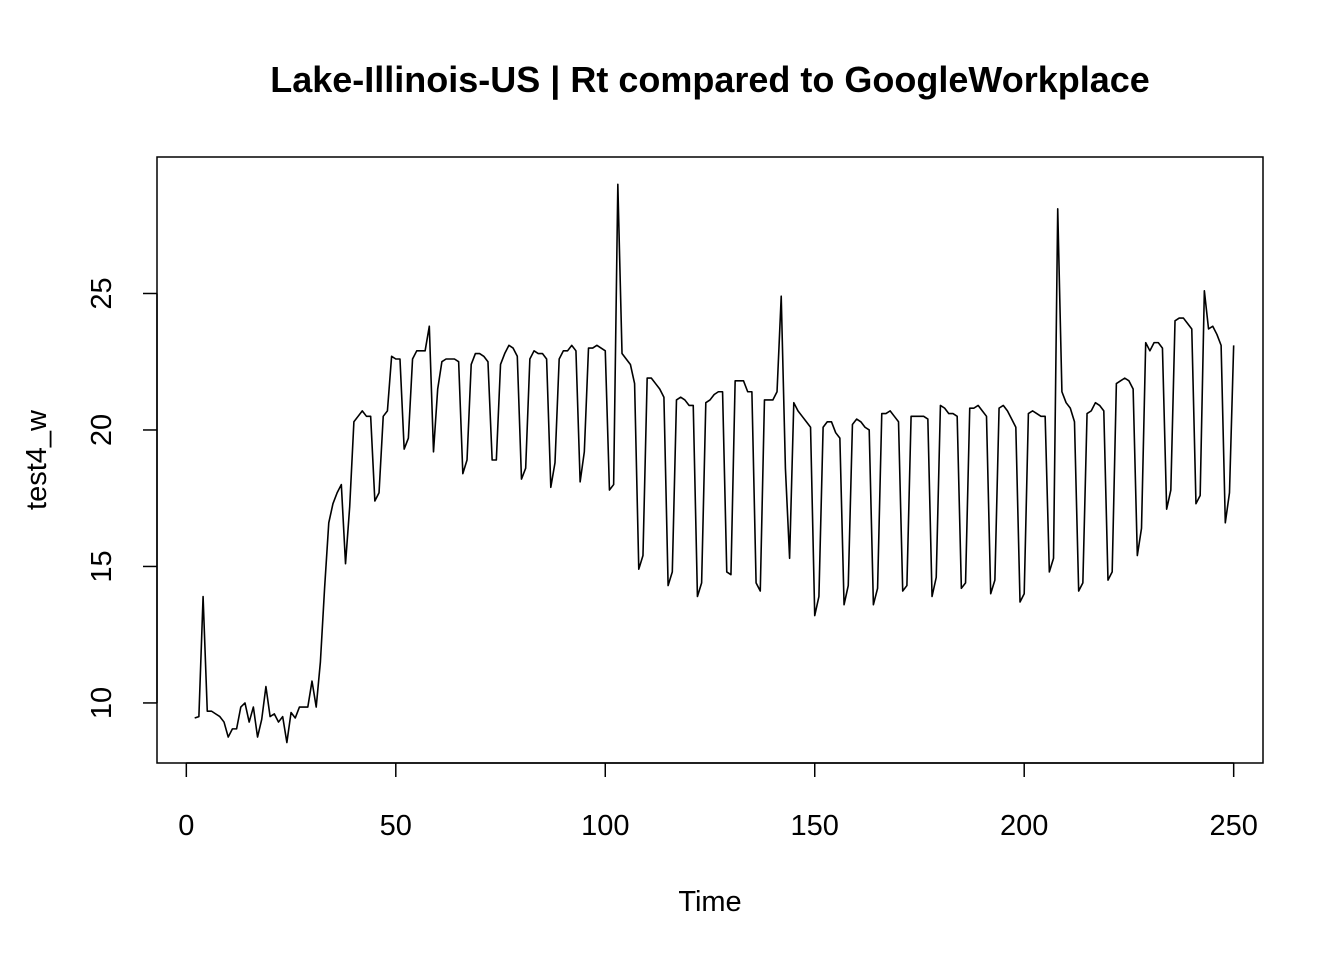  What do you see at coordinates (718, 802) in the screenshot?
I see `x-axis: 0 50 100 150 200 250` at bounding box center [718, 802].